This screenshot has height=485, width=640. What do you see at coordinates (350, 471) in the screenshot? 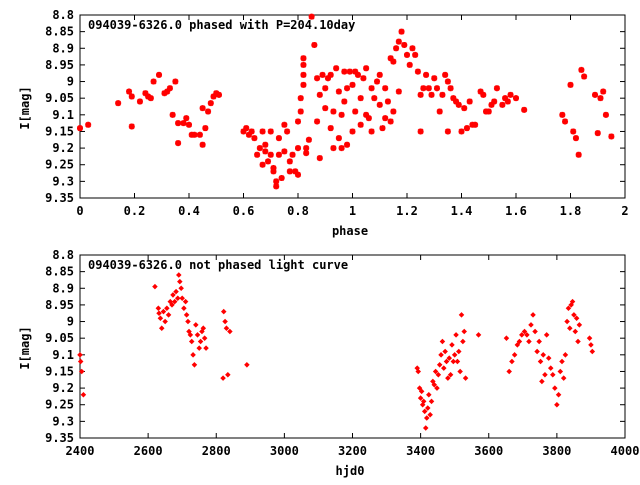
I see `x-axis-title: hjd0` at bounding box center [350, 471].